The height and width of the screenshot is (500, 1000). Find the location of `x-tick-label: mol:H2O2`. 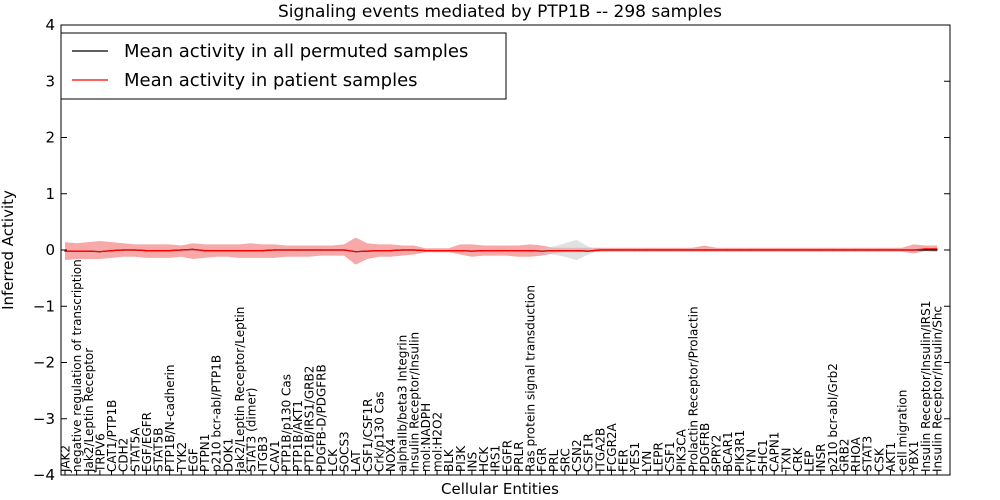

x-tick-label: mol:H2O2 is located at coordinates (438, 442).